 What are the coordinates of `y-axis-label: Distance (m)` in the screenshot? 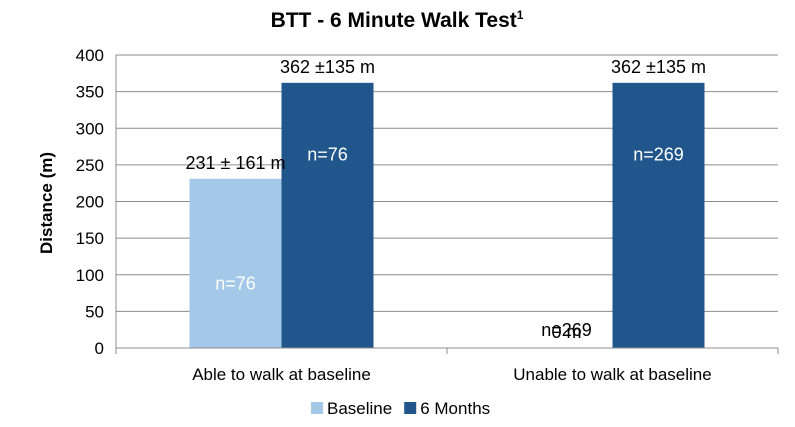 It's located at (46, 203).